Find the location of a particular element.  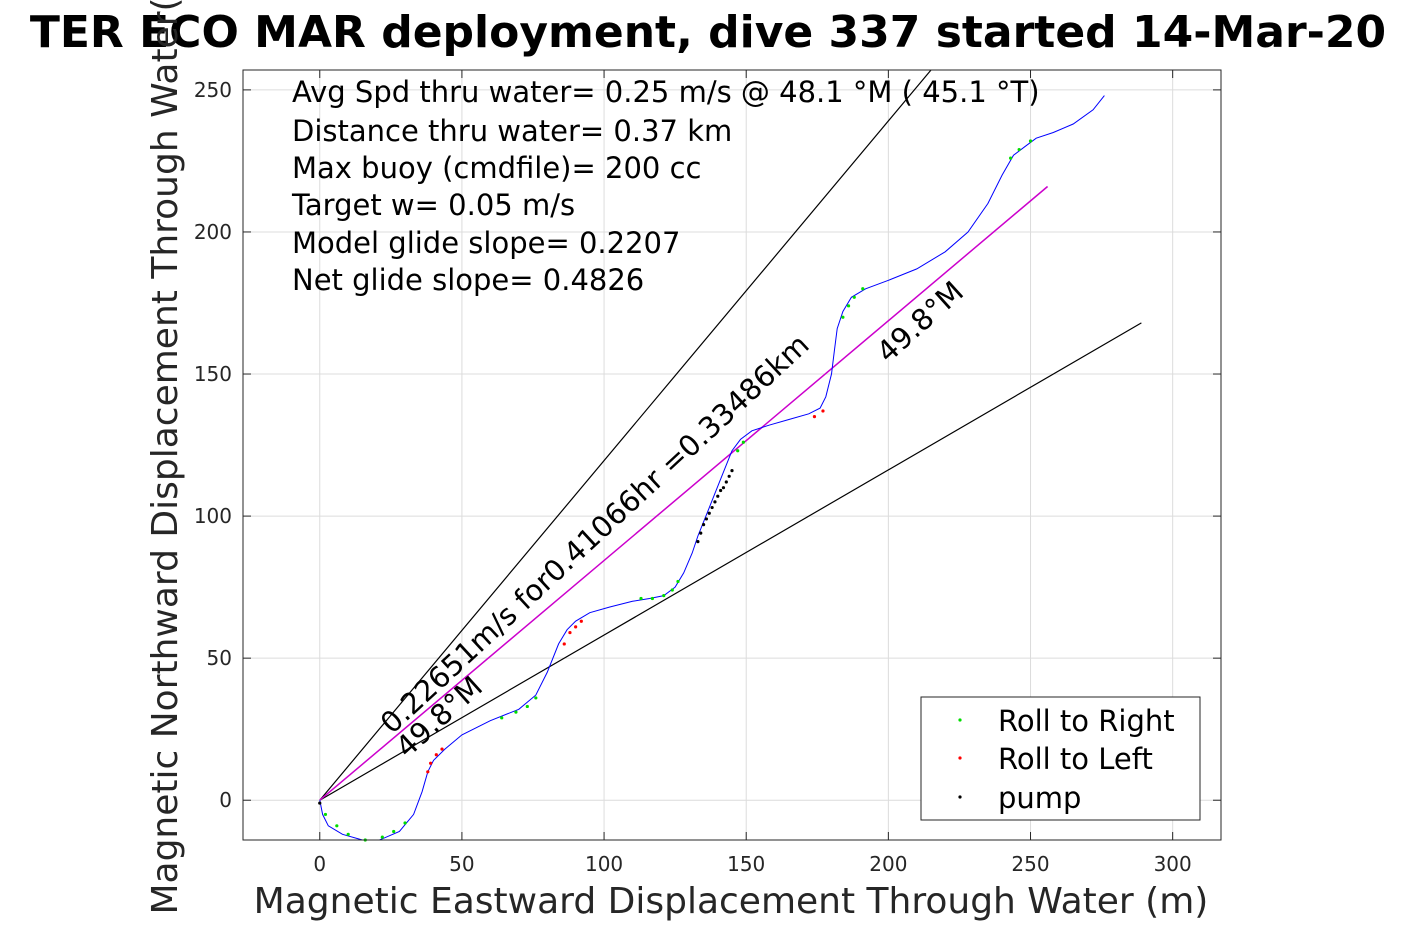

y-tick-label: 150 is located at coordinates (213, 374).